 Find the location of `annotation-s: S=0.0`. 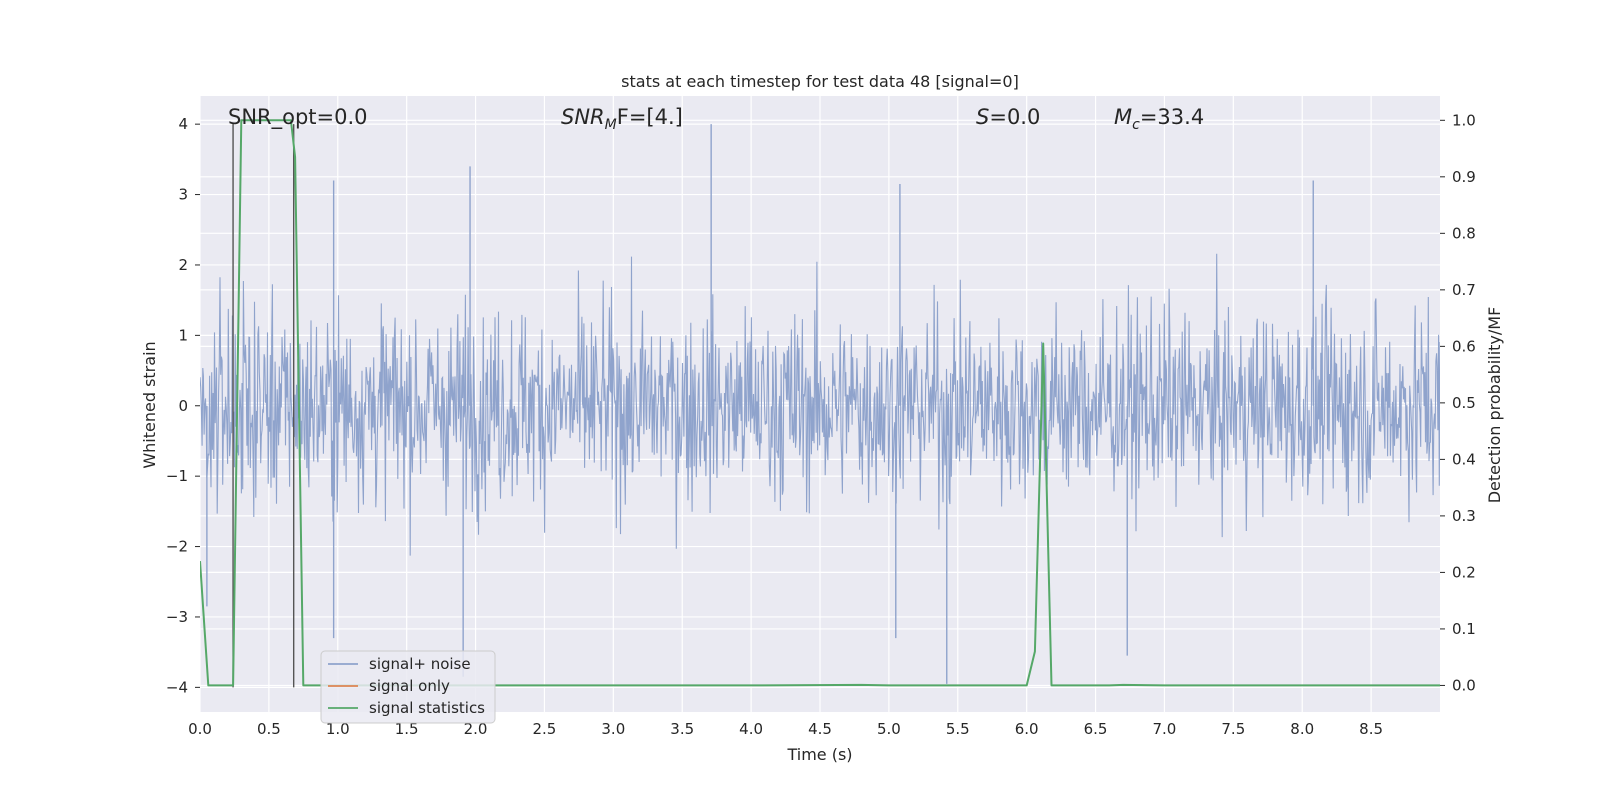

annotation-s: S=0.0 is located at coordinates (1008, 117).